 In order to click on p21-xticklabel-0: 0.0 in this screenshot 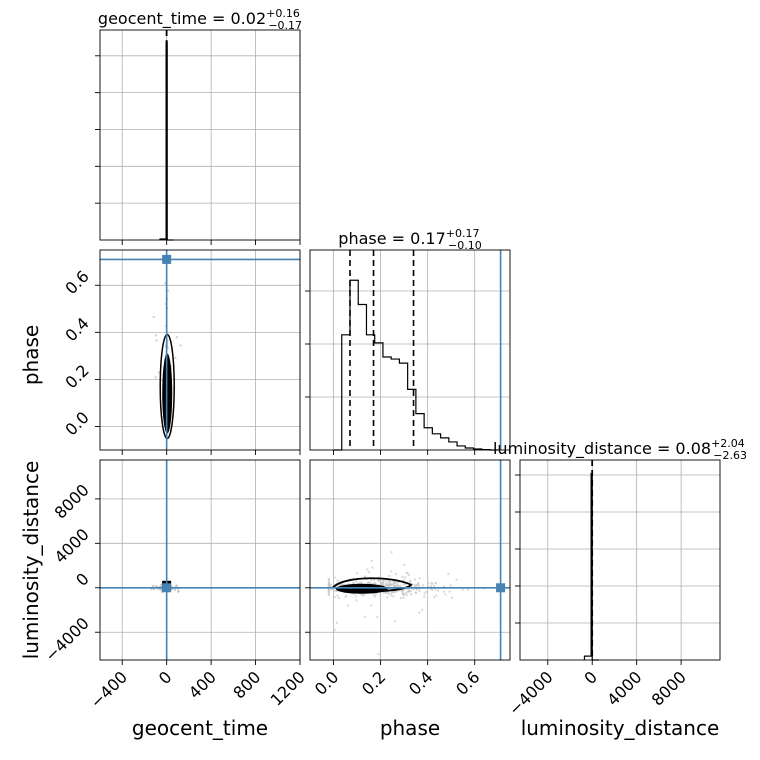, I will do `click(326, 682)`.